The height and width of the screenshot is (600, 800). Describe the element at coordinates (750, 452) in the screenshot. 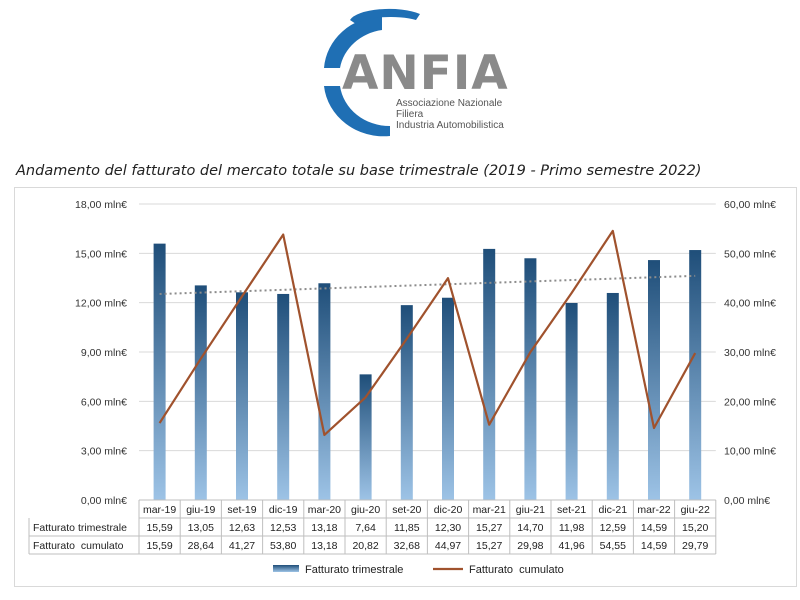

I see `right-axis-tick-label: 10,00 mln€` at that location.